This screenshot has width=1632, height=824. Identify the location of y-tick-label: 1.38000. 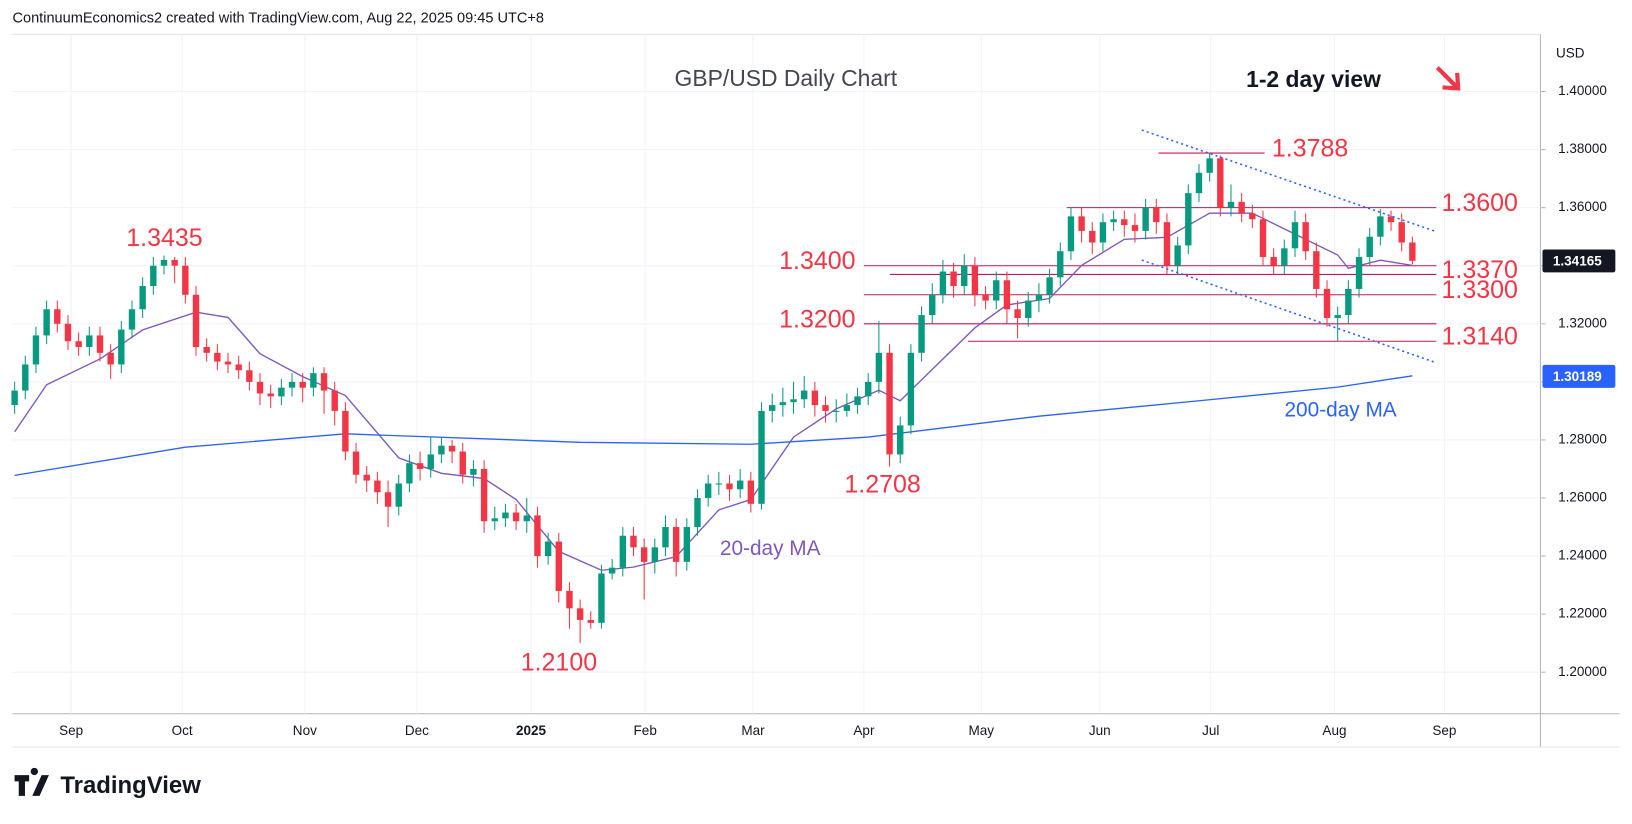
(1582, 148).